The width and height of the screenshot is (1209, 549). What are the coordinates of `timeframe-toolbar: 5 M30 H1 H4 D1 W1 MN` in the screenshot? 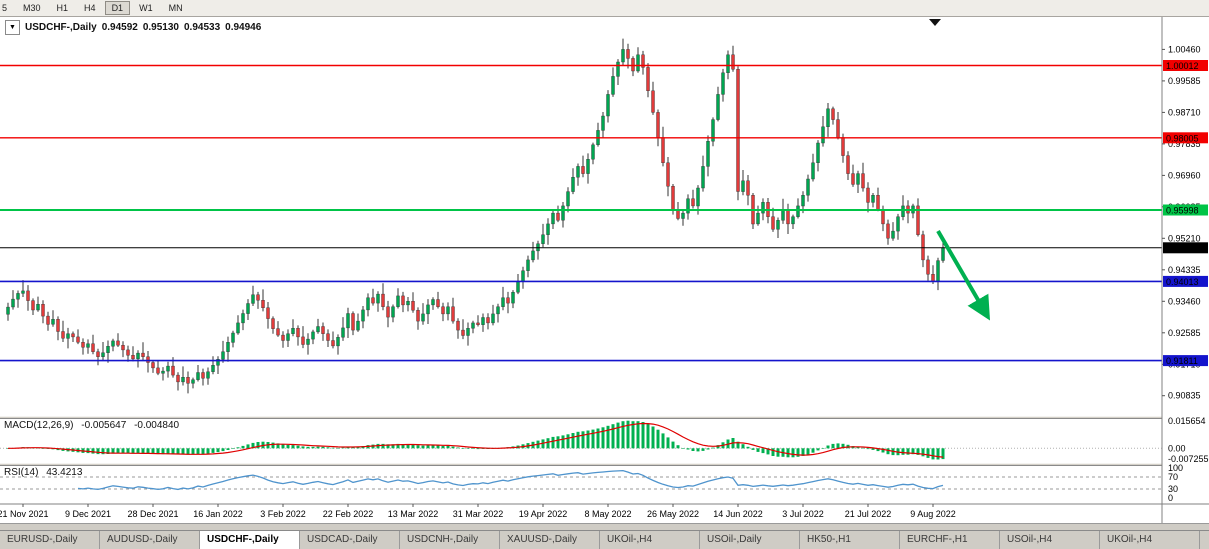 It's located at (604, 8).